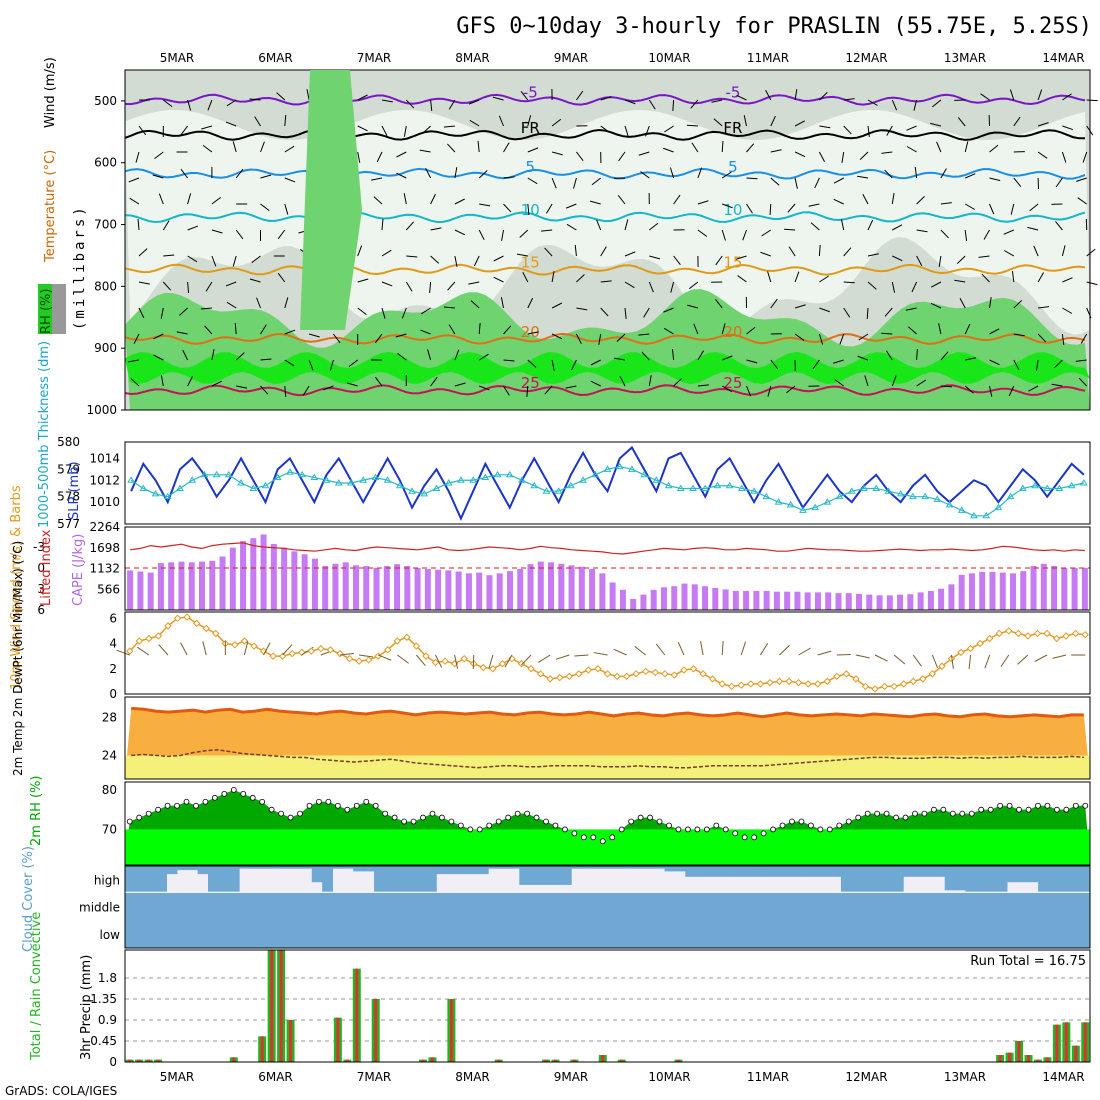  What do you see at coordinates (104, 548) in the screenshot?
I see `cape-tick-label: 1698` at bounding box center [104, 548].